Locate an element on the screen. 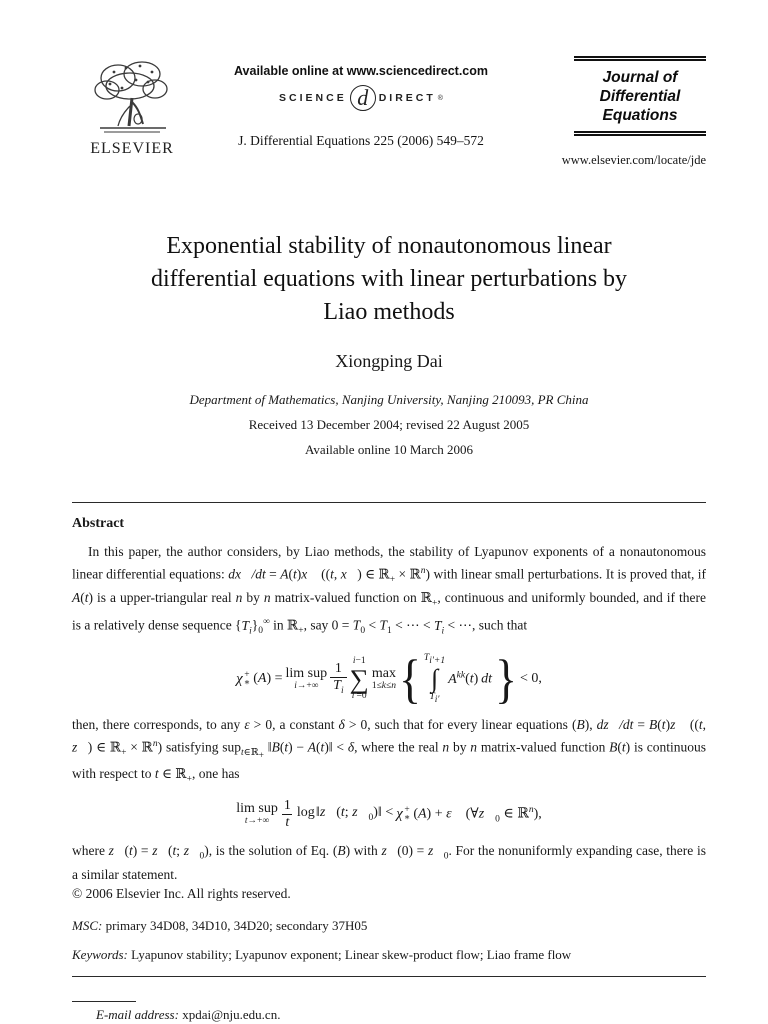 Image resolution: width=768 pixels, height=1024 pixels. msc-label: MSC: is located at coordinates (87, 926).